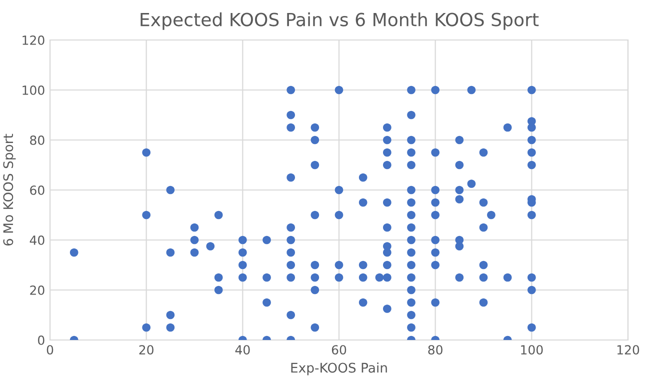  What do you see at coordinates (33, 90) in the screenshot?
I see `y-tick-label: 100` at bounding box center [33, 90].